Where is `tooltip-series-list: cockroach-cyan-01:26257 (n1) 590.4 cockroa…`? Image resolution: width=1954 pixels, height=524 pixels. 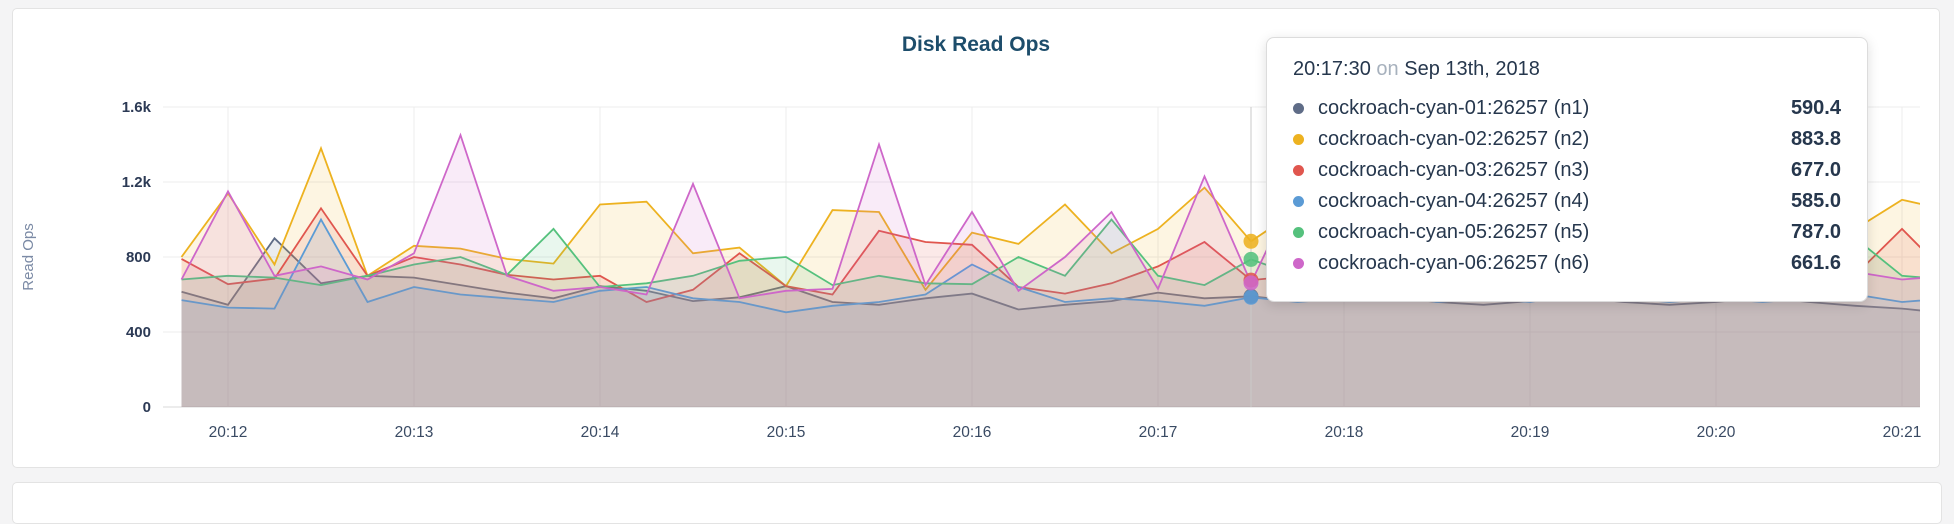 tooltip-series-list: cockroach-cyan-01:26257 (n1) 590.4 cockroa… is located at coordinates (1567, 186).